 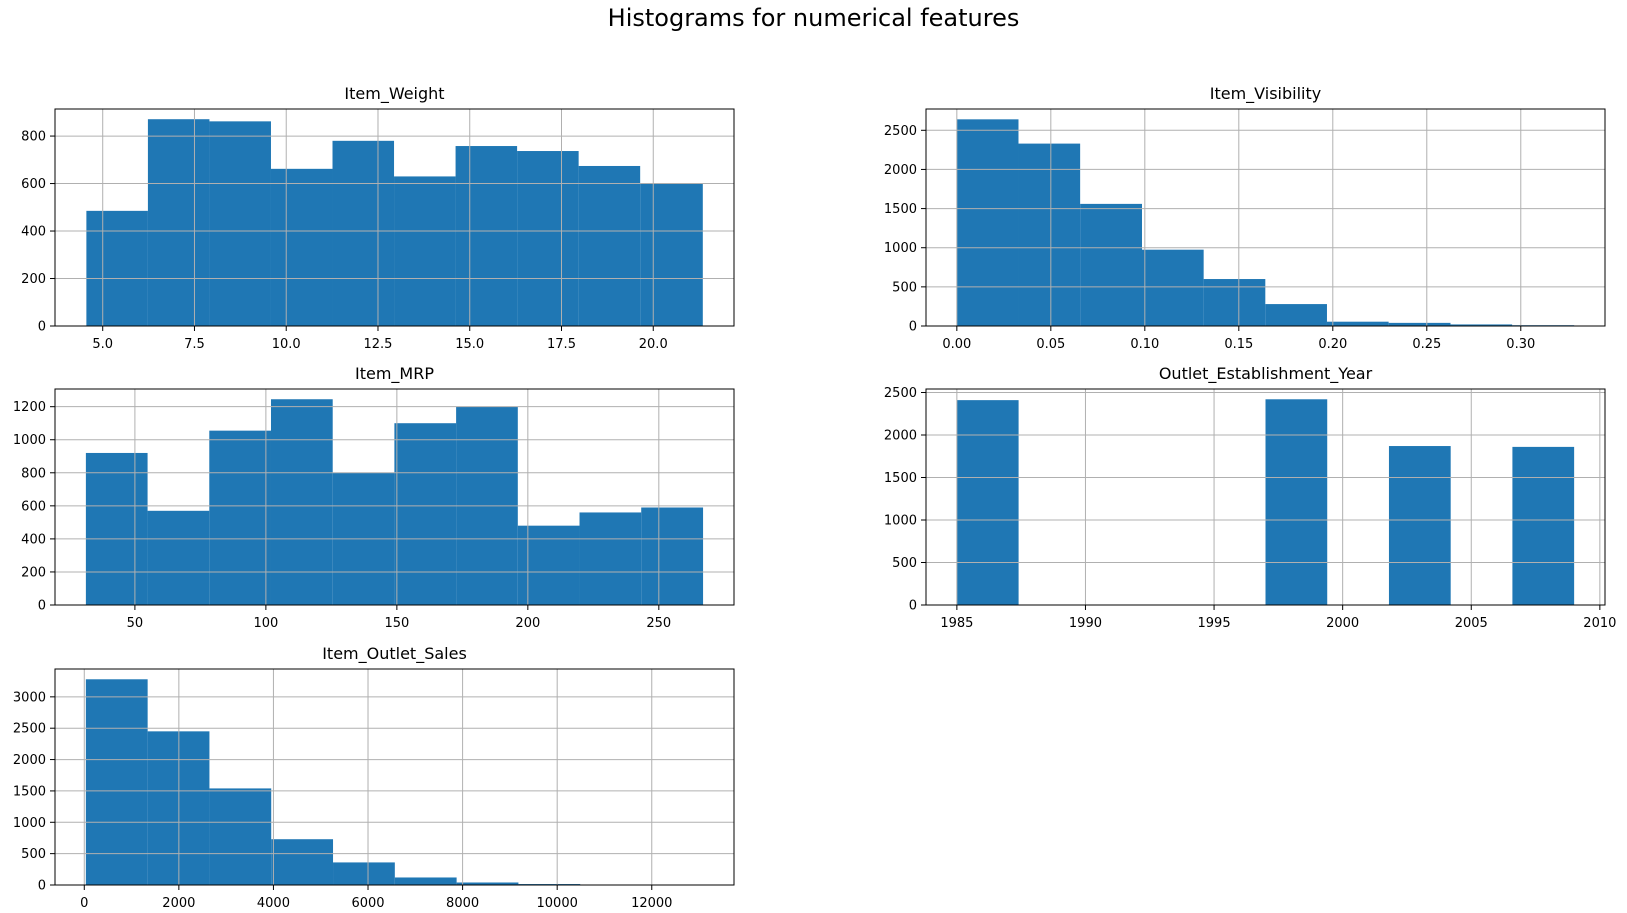 What do you see at coordinates (1050, 344) in the screenshot?
I see `x-tick-label: 0.05` at bounding box center [1050, 344].